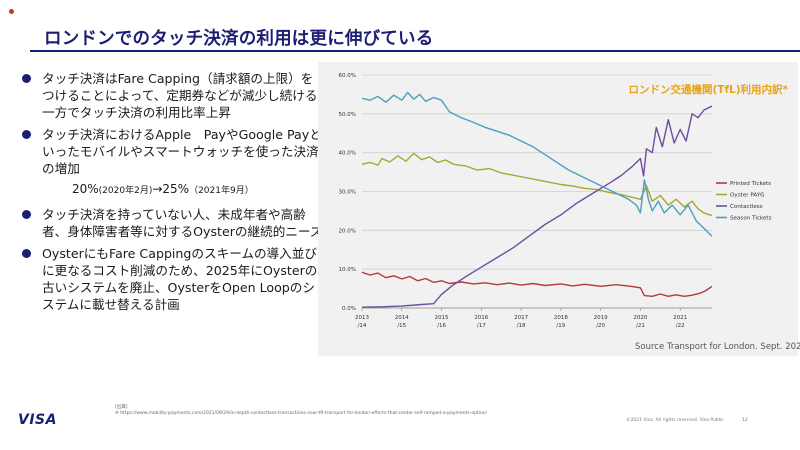 This screenshot has height=450, width=800. I want to click on y-tick-label: 50.0%, so click(347, 115).